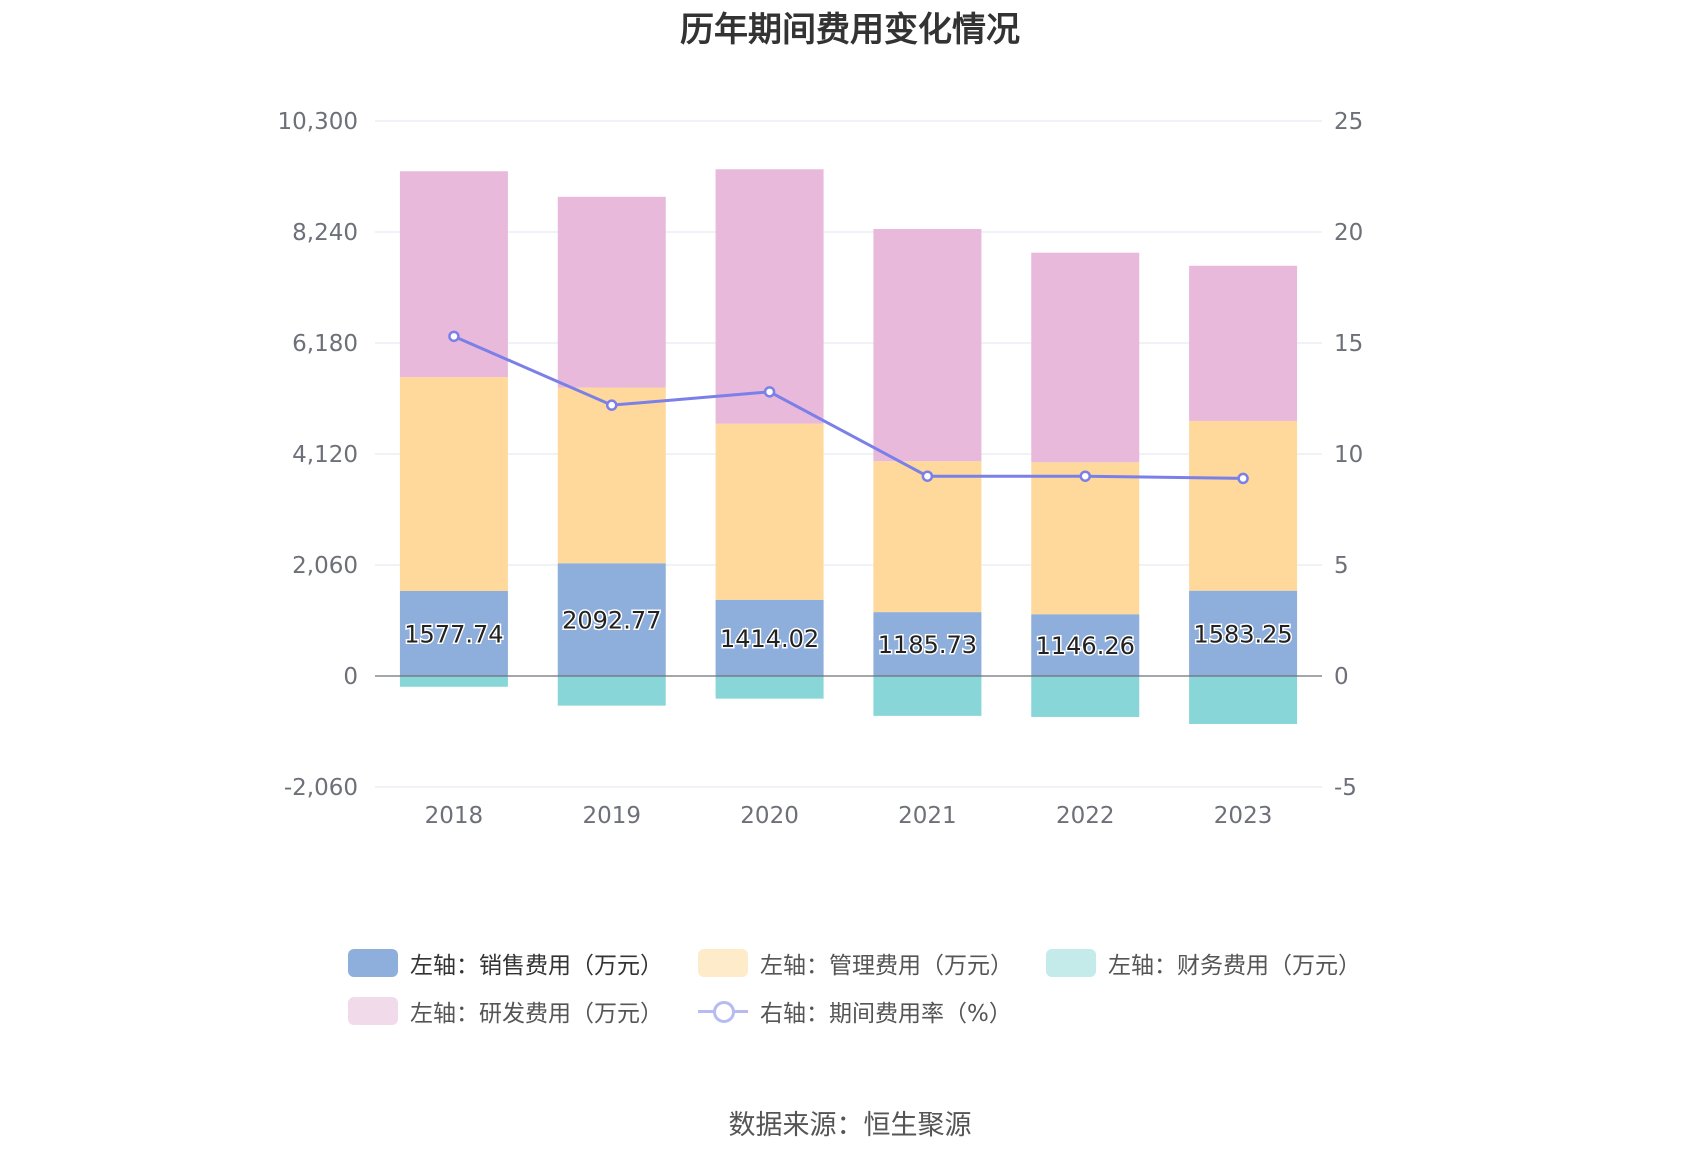 The image size is (1700, 1150). I want to click on legend-label-expense-rate: 右轴：期间费用率（%）, so click(886, 1014).